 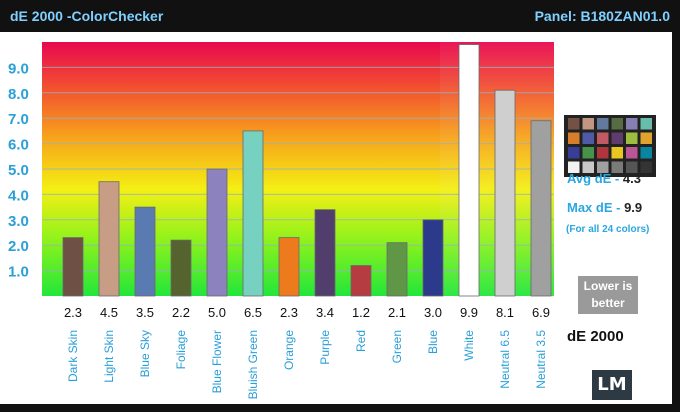 I want to click on value-label: 1.2, so click(x=361, y=312).